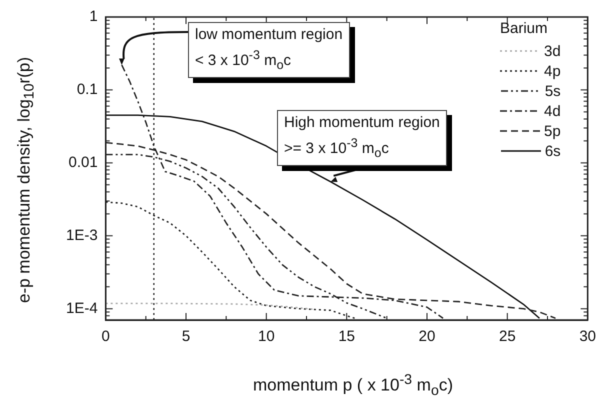 The width and height of the screenshot is (604, 410). Describe the element at coordinates (353, 386) in the screenshot. I see `x-axis-title: momentum p ( x 10$^{-3}$ m$_{o}$c)` at that location.